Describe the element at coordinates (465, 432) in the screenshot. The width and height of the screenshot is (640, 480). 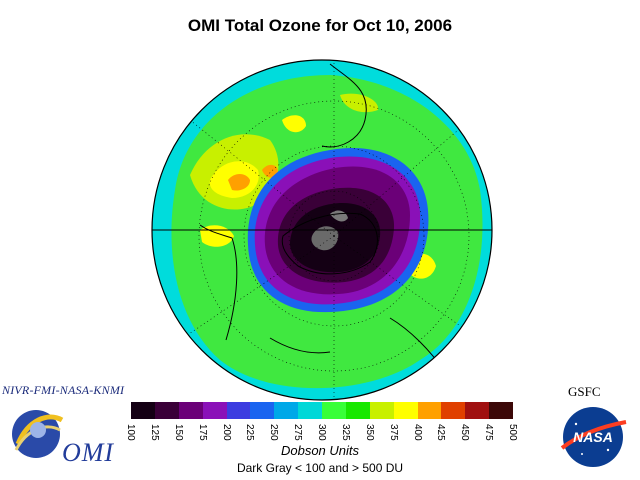
I see `colorbar-tick-label: 450` at that location.